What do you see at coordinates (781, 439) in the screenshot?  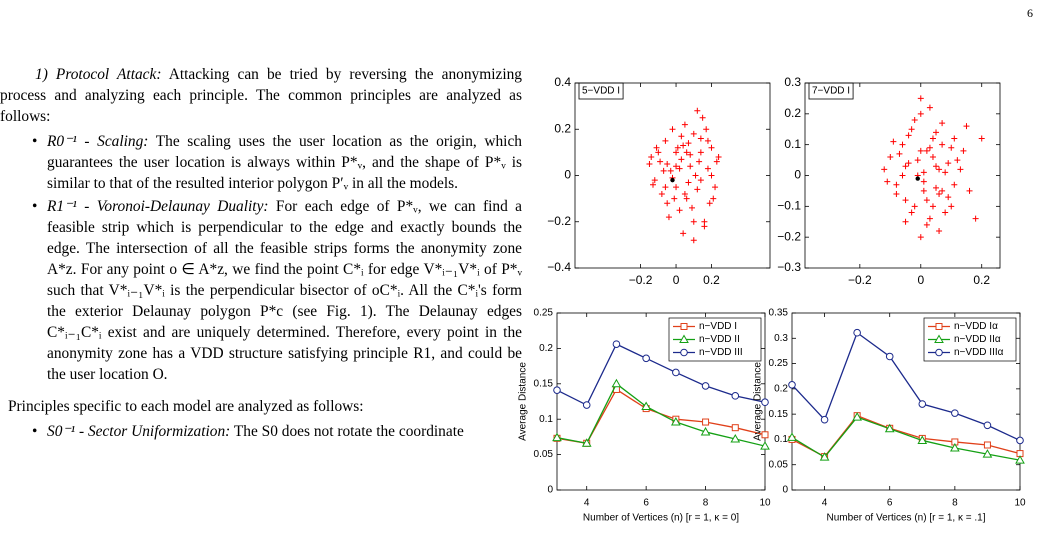 I see `y-tick-label: 0.1` at bounding box center [781, 439].